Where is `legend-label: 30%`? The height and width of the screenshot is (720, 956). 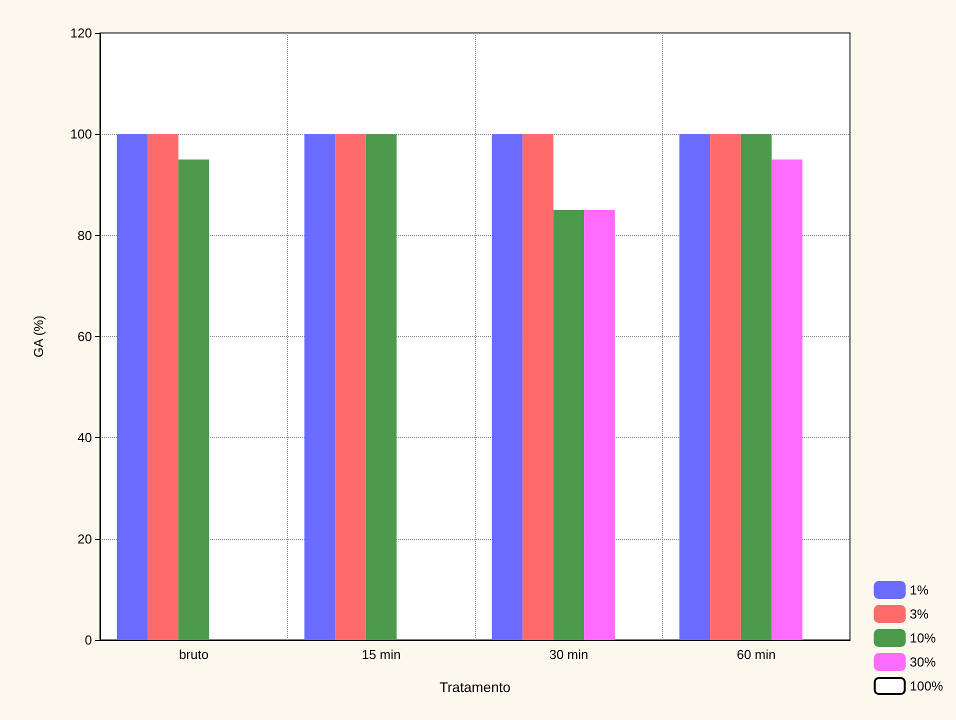 legend-label: 30% is located at coordinates (923, 662).